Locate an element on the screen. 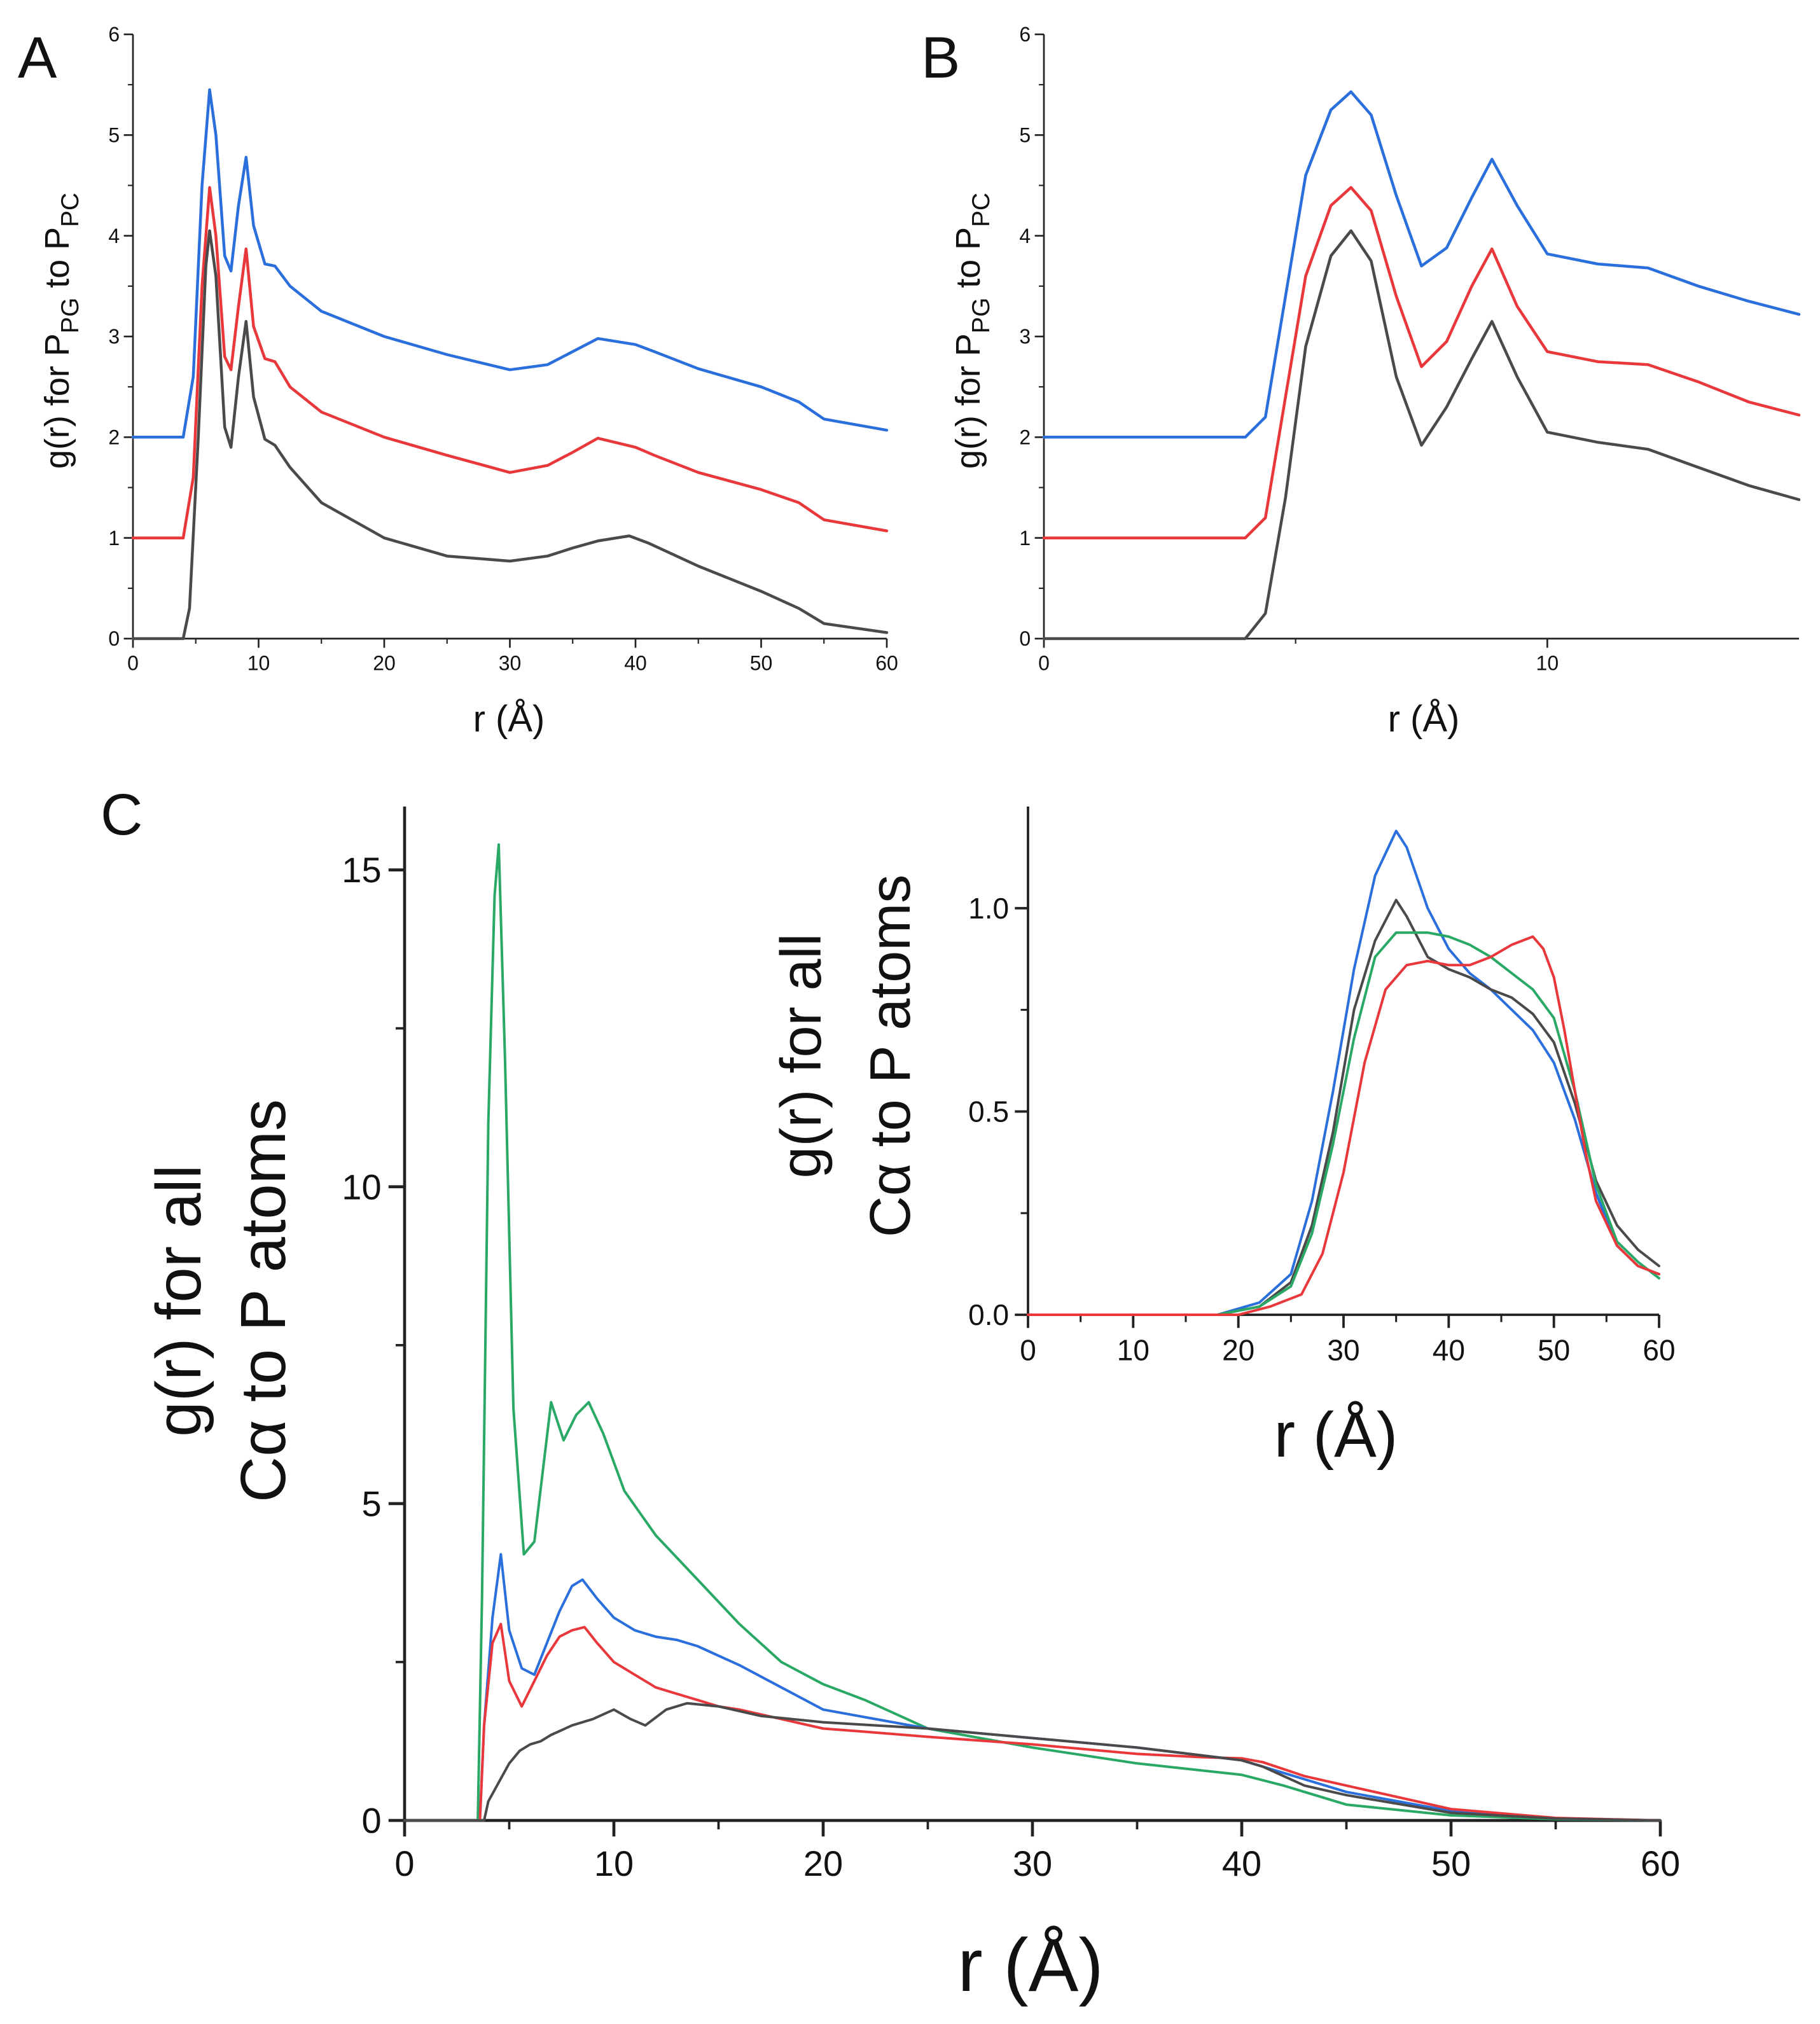  panel-label-a: A is located at coordinates (37, 57).